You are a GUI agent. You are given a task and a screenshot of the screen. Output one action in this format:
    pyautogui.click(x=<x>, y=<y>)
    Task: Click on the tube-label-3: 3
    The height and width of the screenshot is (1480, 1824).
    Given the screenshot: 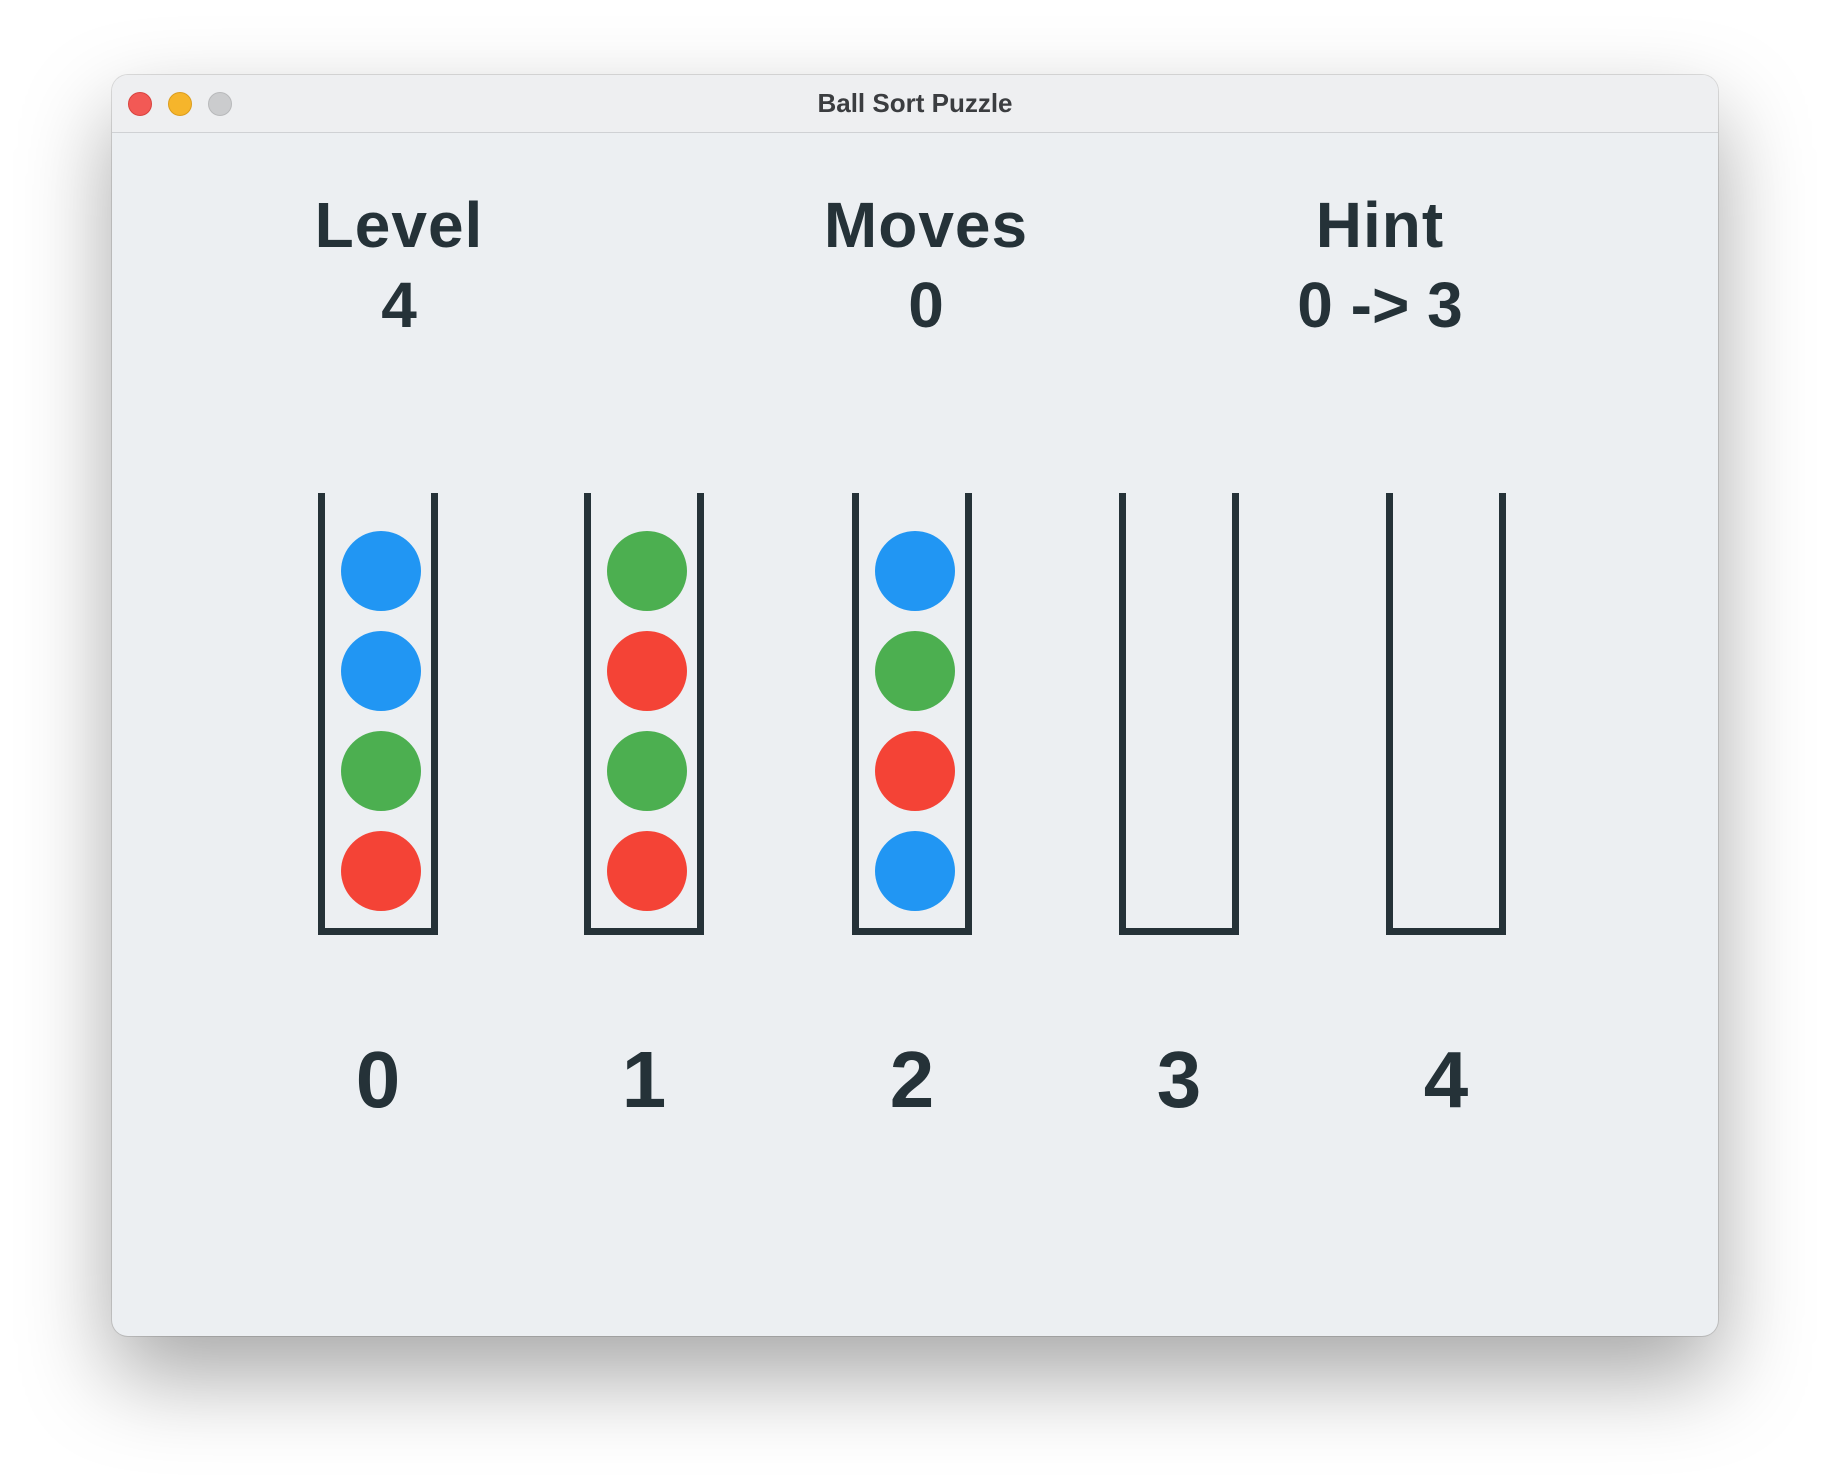 What is the action you would take?
    pyautogui.click(x=1179, y=1079)
    